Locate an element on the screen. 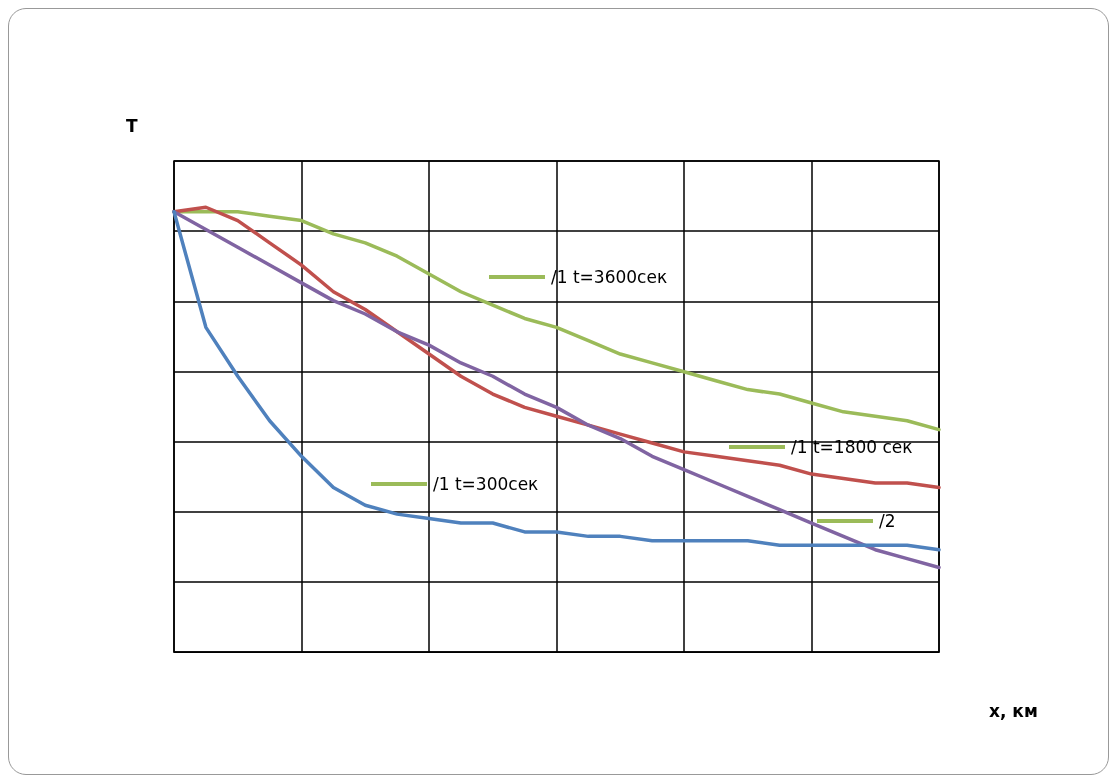  annotation: /2 is located at coordinates (887, 521).